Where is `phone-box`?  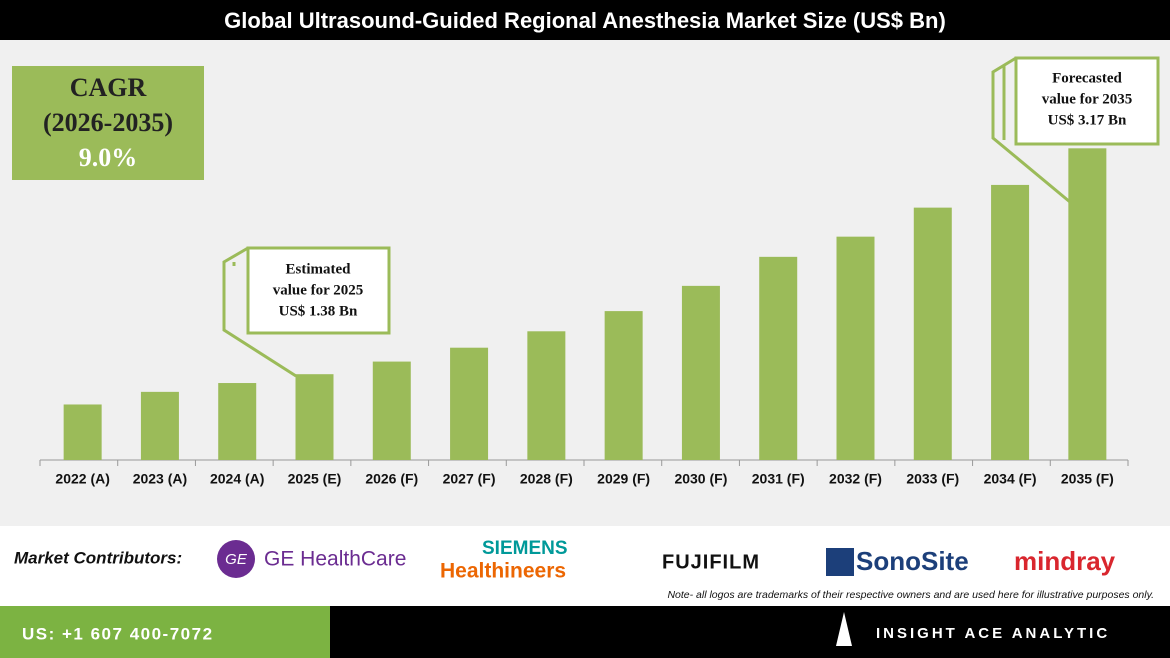
phone-box is located at coordinates (165, 632).